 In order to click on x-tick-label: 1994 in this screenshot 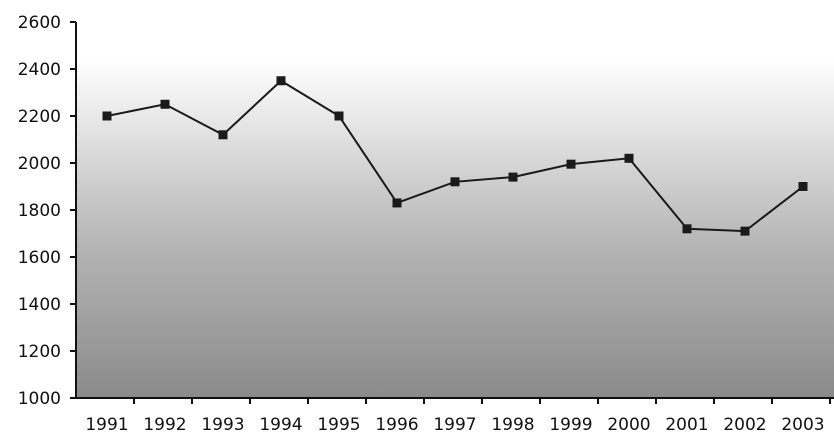, I will do `click(280, 425)`.